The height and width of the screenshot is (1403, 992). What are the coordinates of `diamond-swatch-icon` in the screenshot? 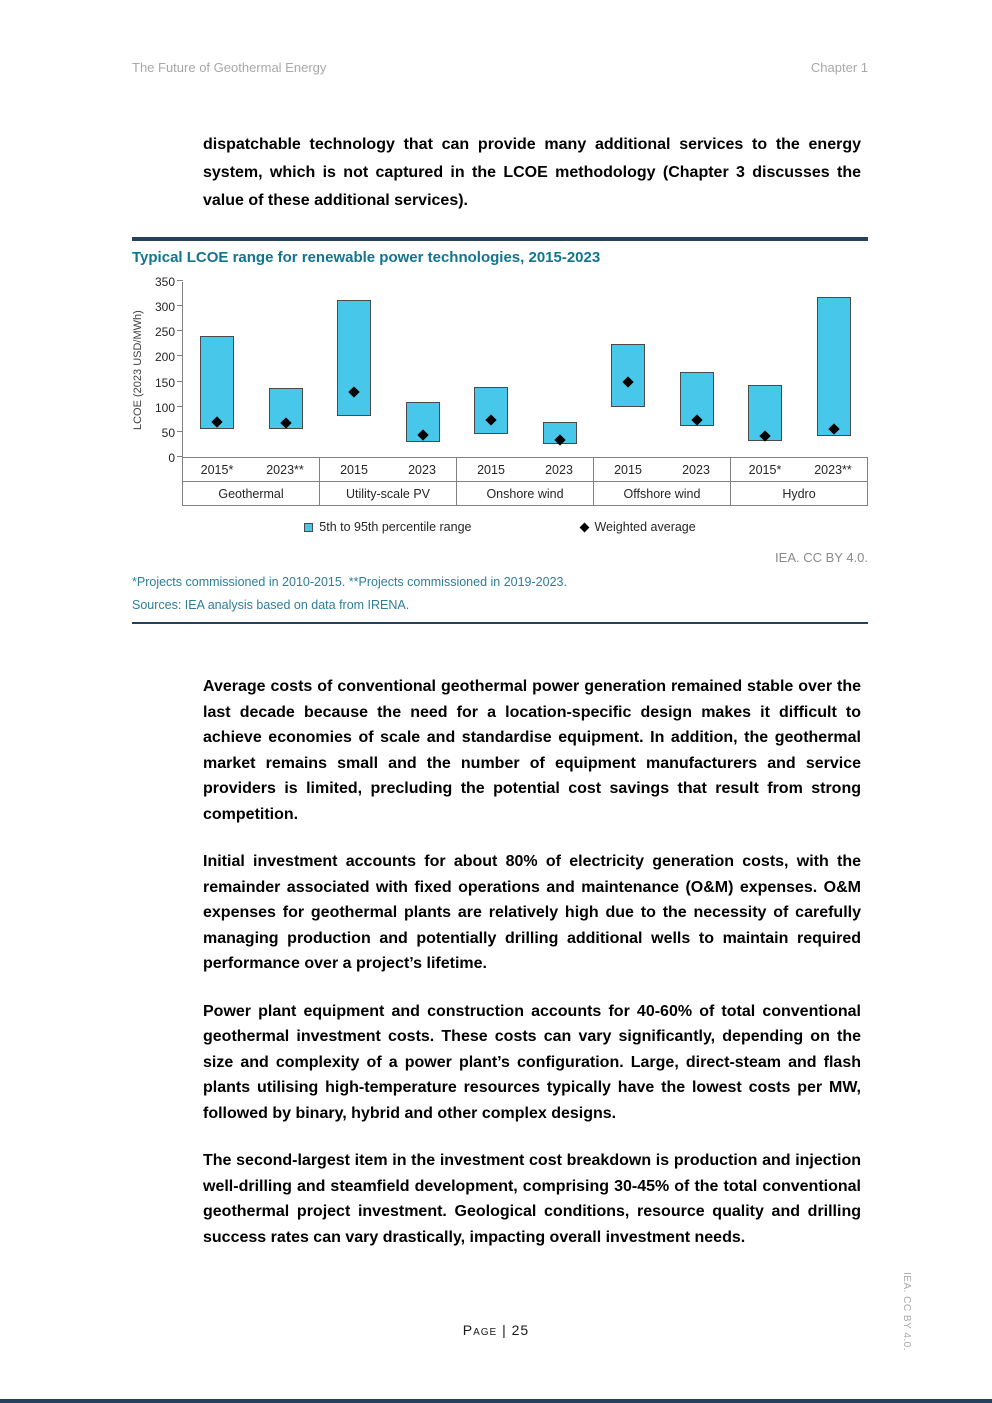 It's located at (585, 527).